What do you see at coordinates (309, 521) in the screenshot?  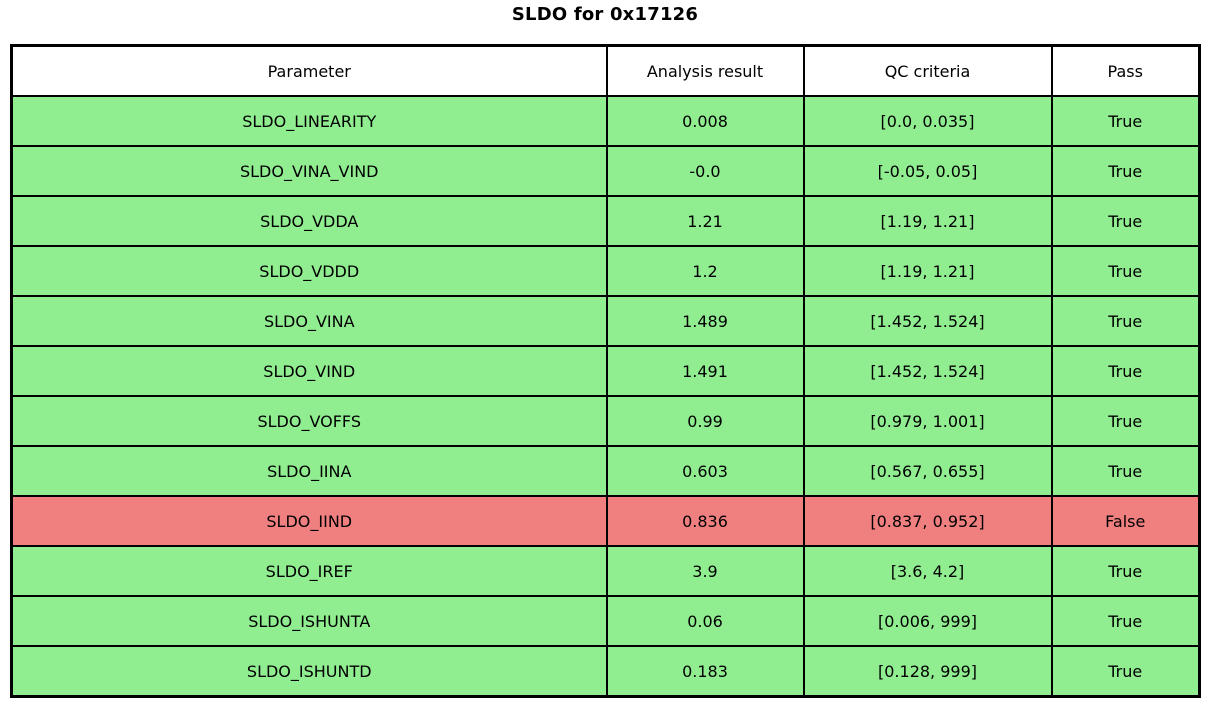 I see `parameter-cell: SLDO_IIND` at bounding box center [309, 521].